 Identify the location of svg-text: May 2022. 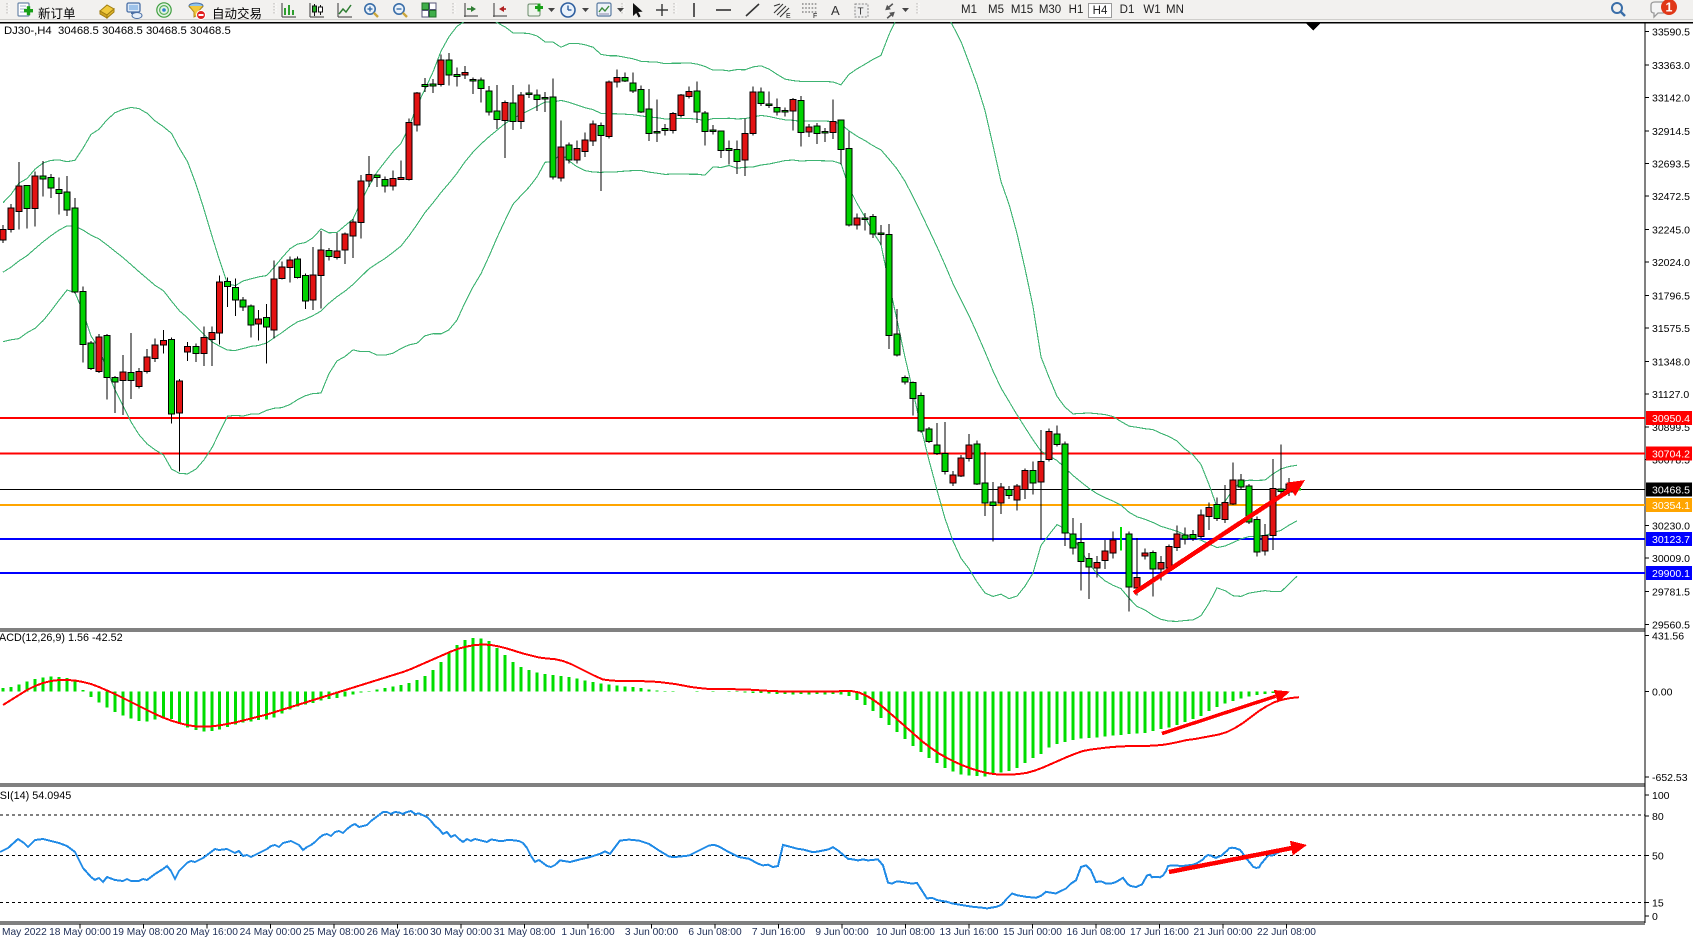
(24, 932).